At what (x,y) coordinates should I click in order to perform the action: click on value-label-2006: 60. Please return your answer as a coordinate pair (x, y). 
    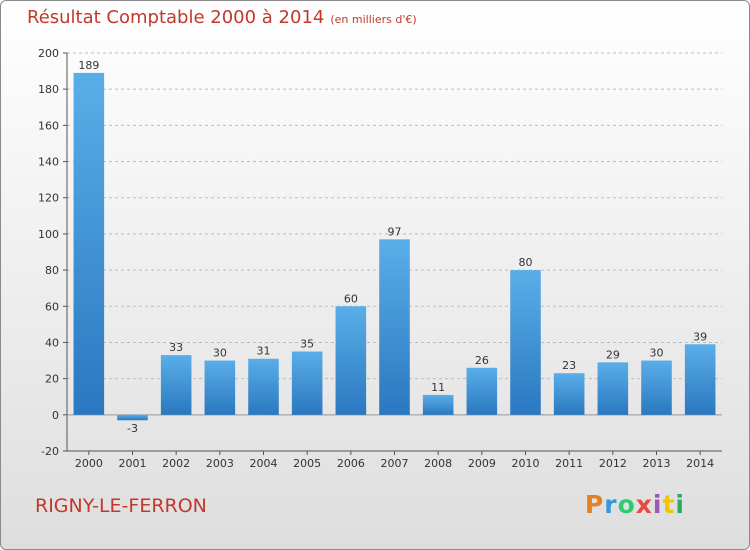
    Looking at the image, I should click on (351, 298).